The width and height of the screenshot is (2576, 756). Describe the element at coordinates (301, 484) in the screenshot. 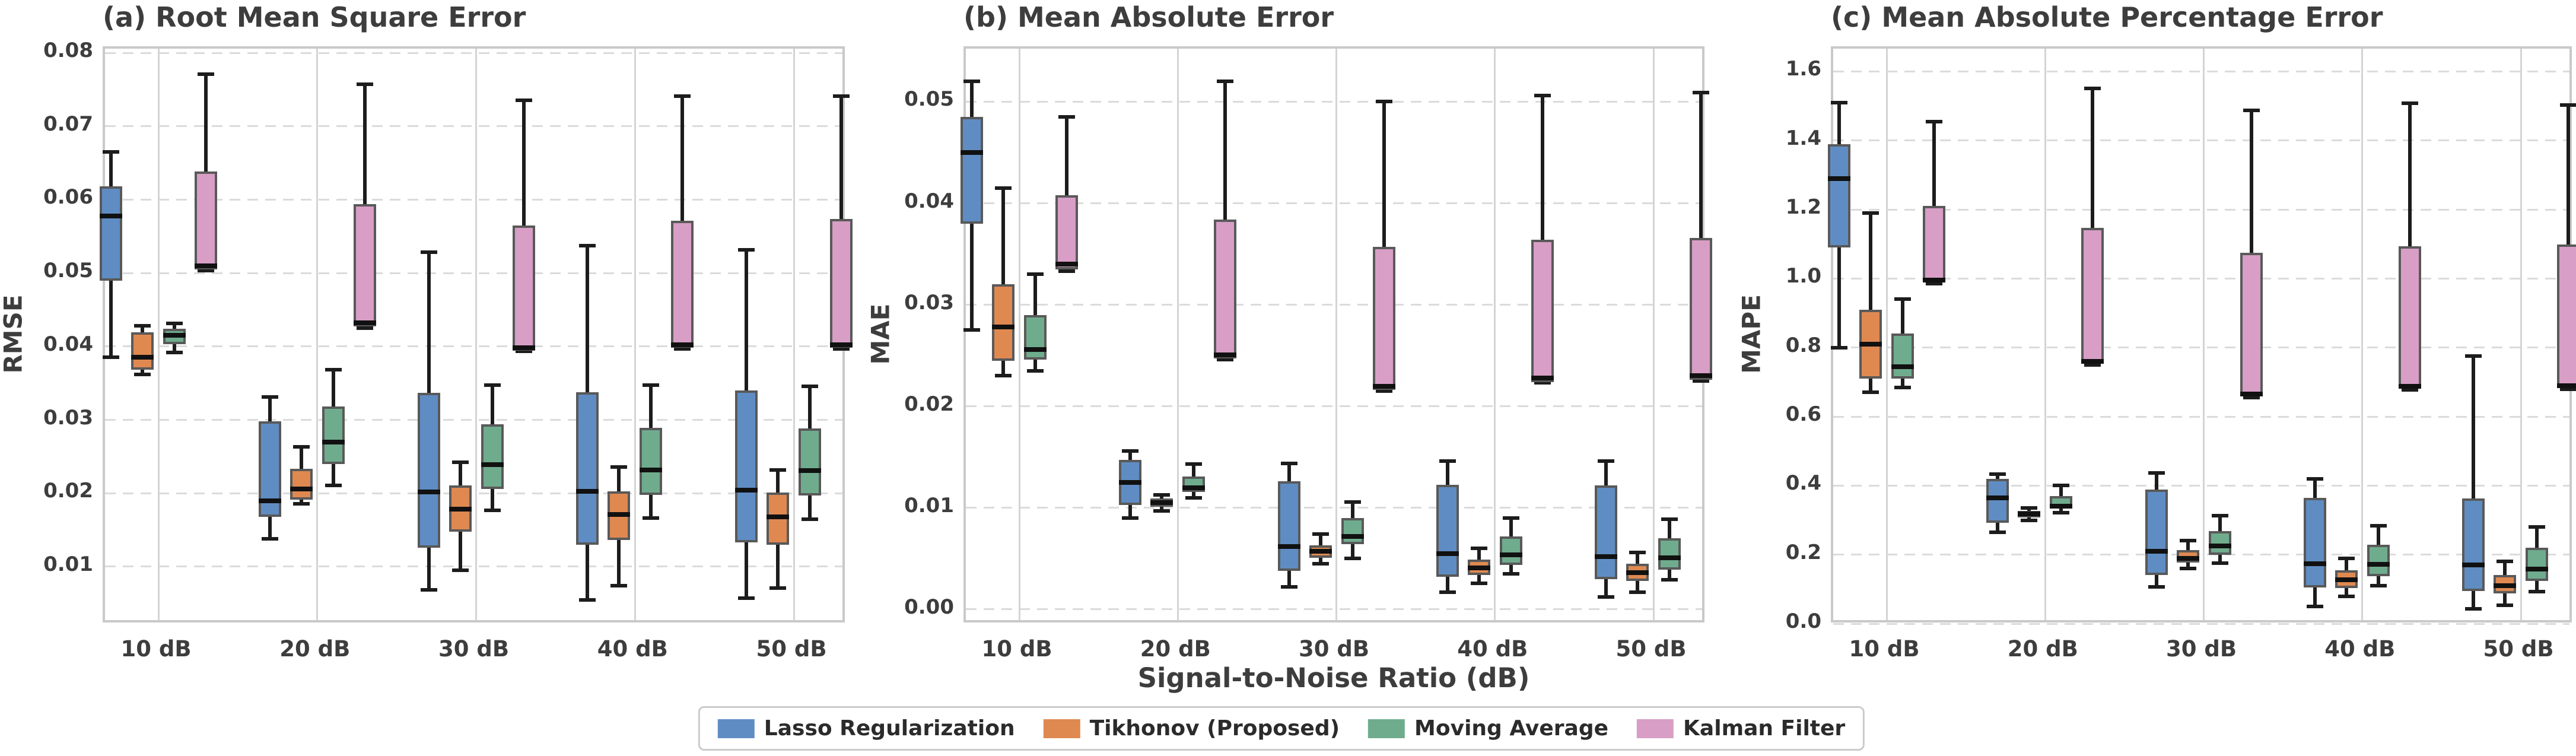

I see `boxplot-a-20db-tikhonov-box` at that location.